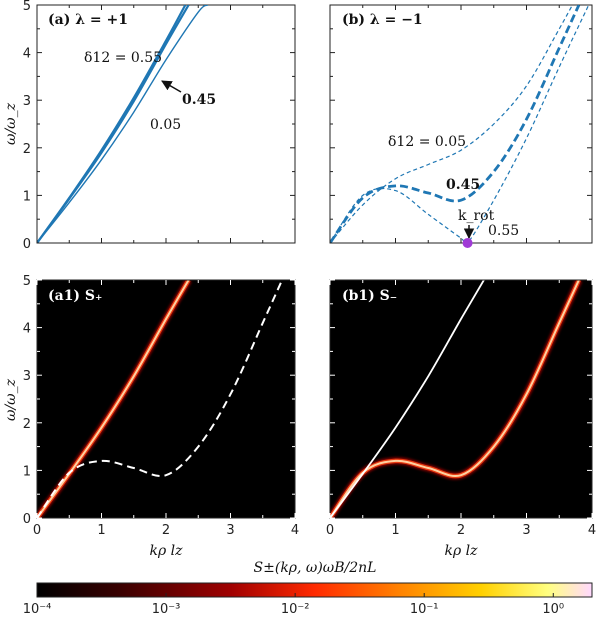 The height and width of the screenshot is (623, 598). What do you see at coordinates (165, 125) in the screenshot?
I see `panel-a-annot-bottom: 0.05` at bounding box center [165, 125].